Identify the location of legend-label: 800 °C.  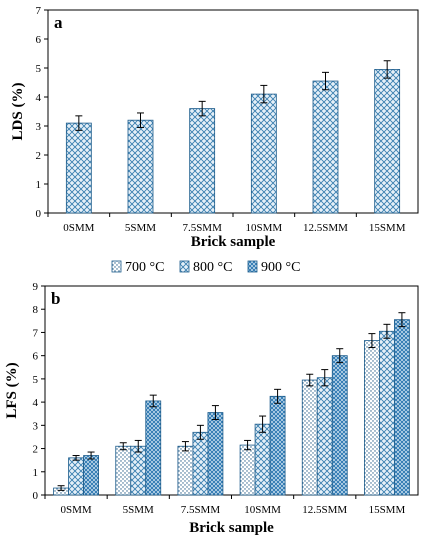
(212, 267).